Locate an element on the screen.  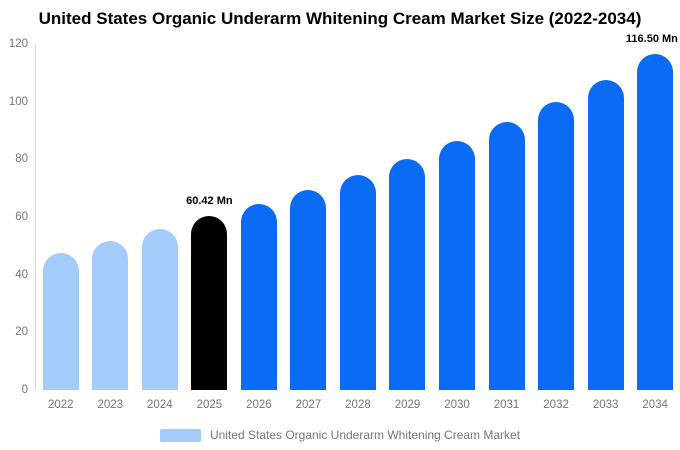
y-tick-label-40: 40 is located at coordinates (21, 274).